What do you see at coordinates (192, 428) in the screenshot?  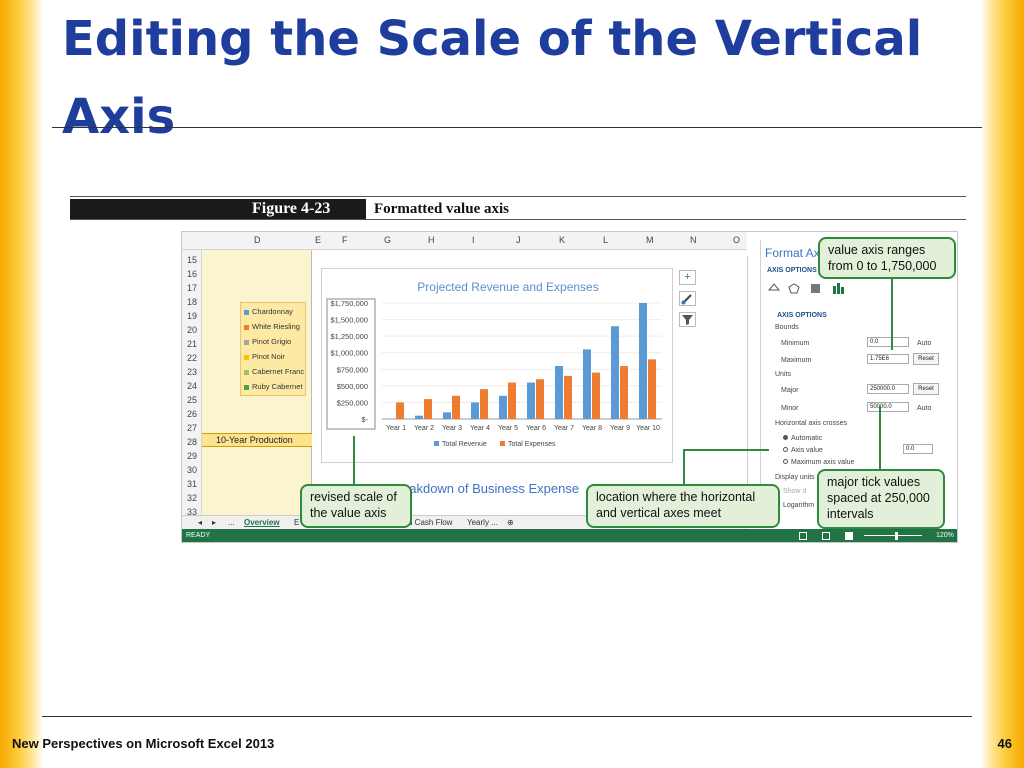 I see `row-header: 27` at bounding box center [192, 428].